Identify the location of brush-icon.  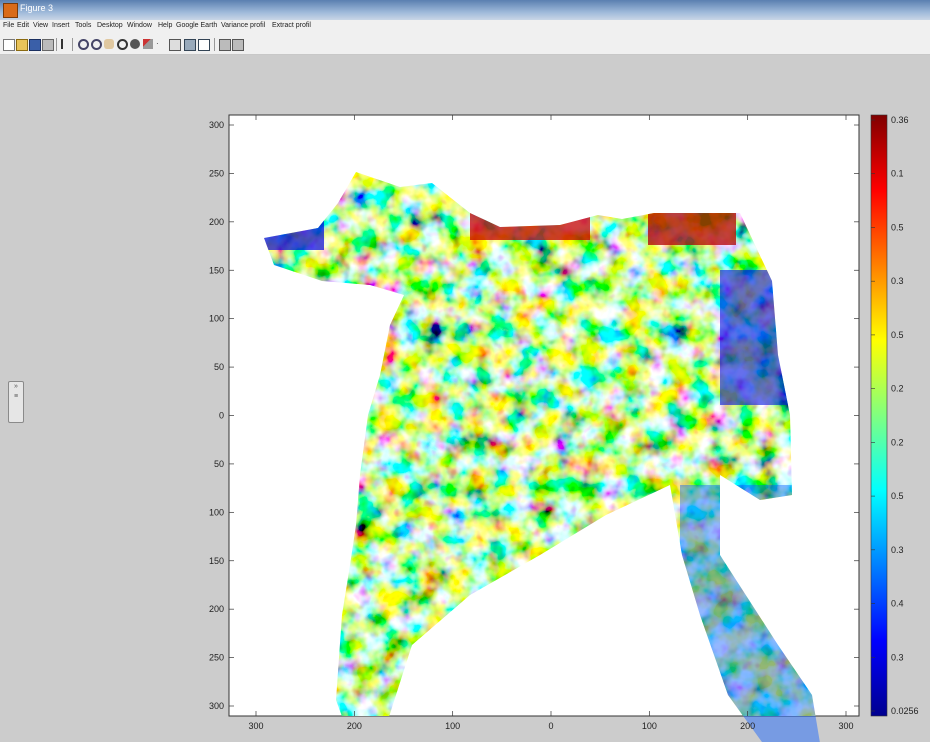
(148, 44).